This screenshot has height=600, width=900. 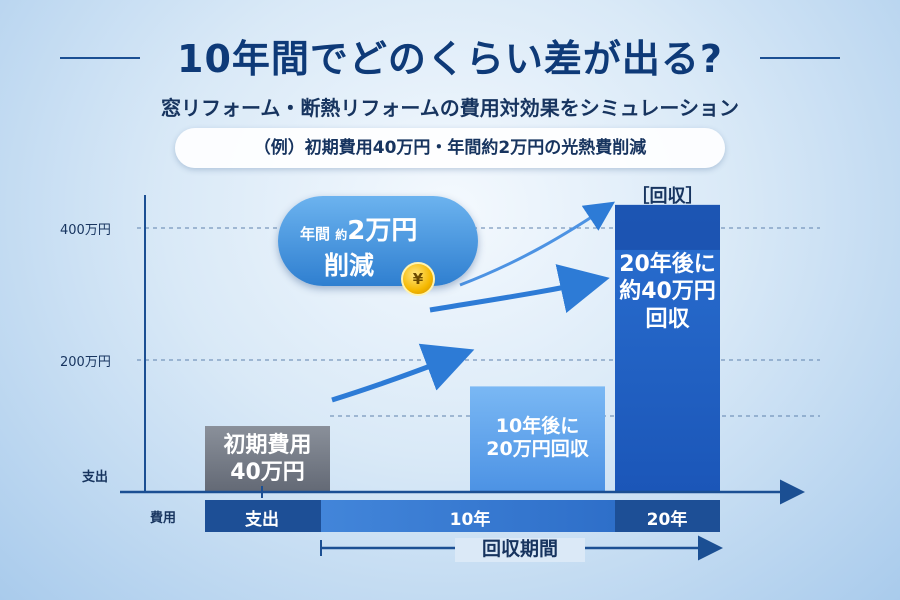 I want to click on bar-label-0: 初期費用 40万円, so click(x=267, y=459).